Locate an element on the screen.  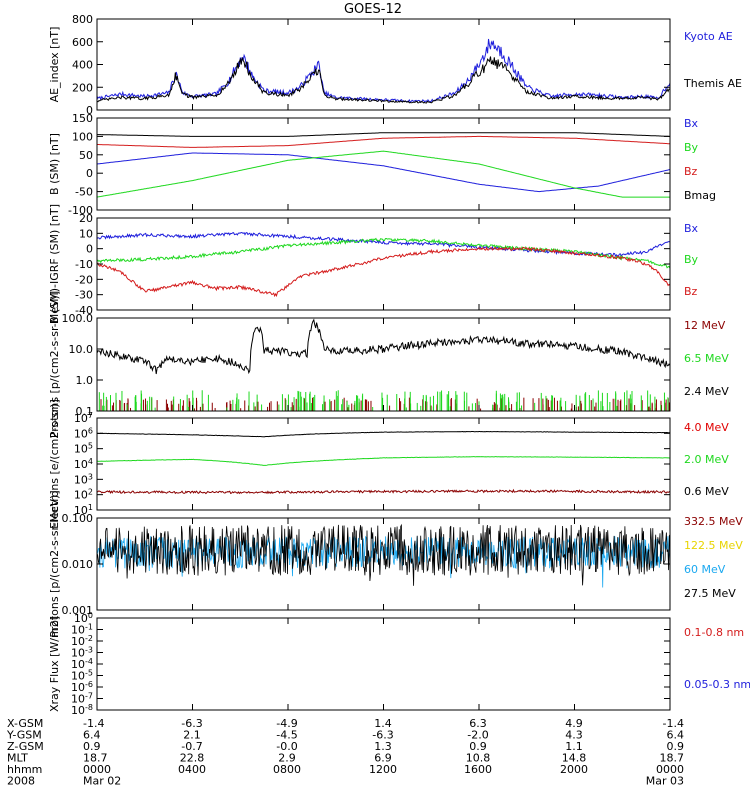
ephemeris-value: 1600 is located at coordinates (478, 769).